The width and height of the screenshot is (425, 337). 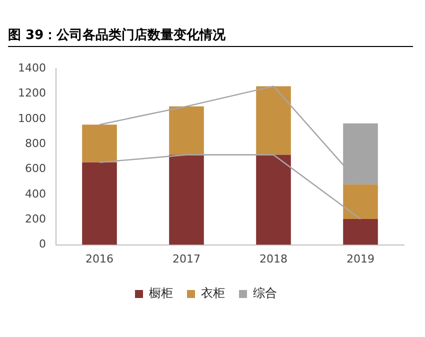 I want to click on y-tick-label: 1200, so click(x=32, y=93).